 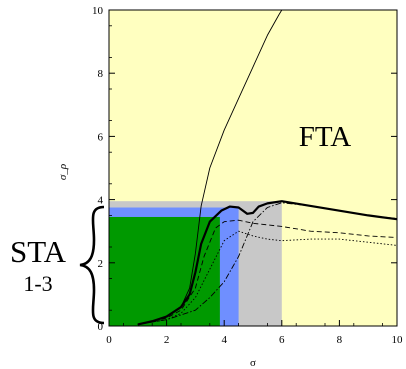 I want to click on sta-label: STA, so click(x=38, y=251).